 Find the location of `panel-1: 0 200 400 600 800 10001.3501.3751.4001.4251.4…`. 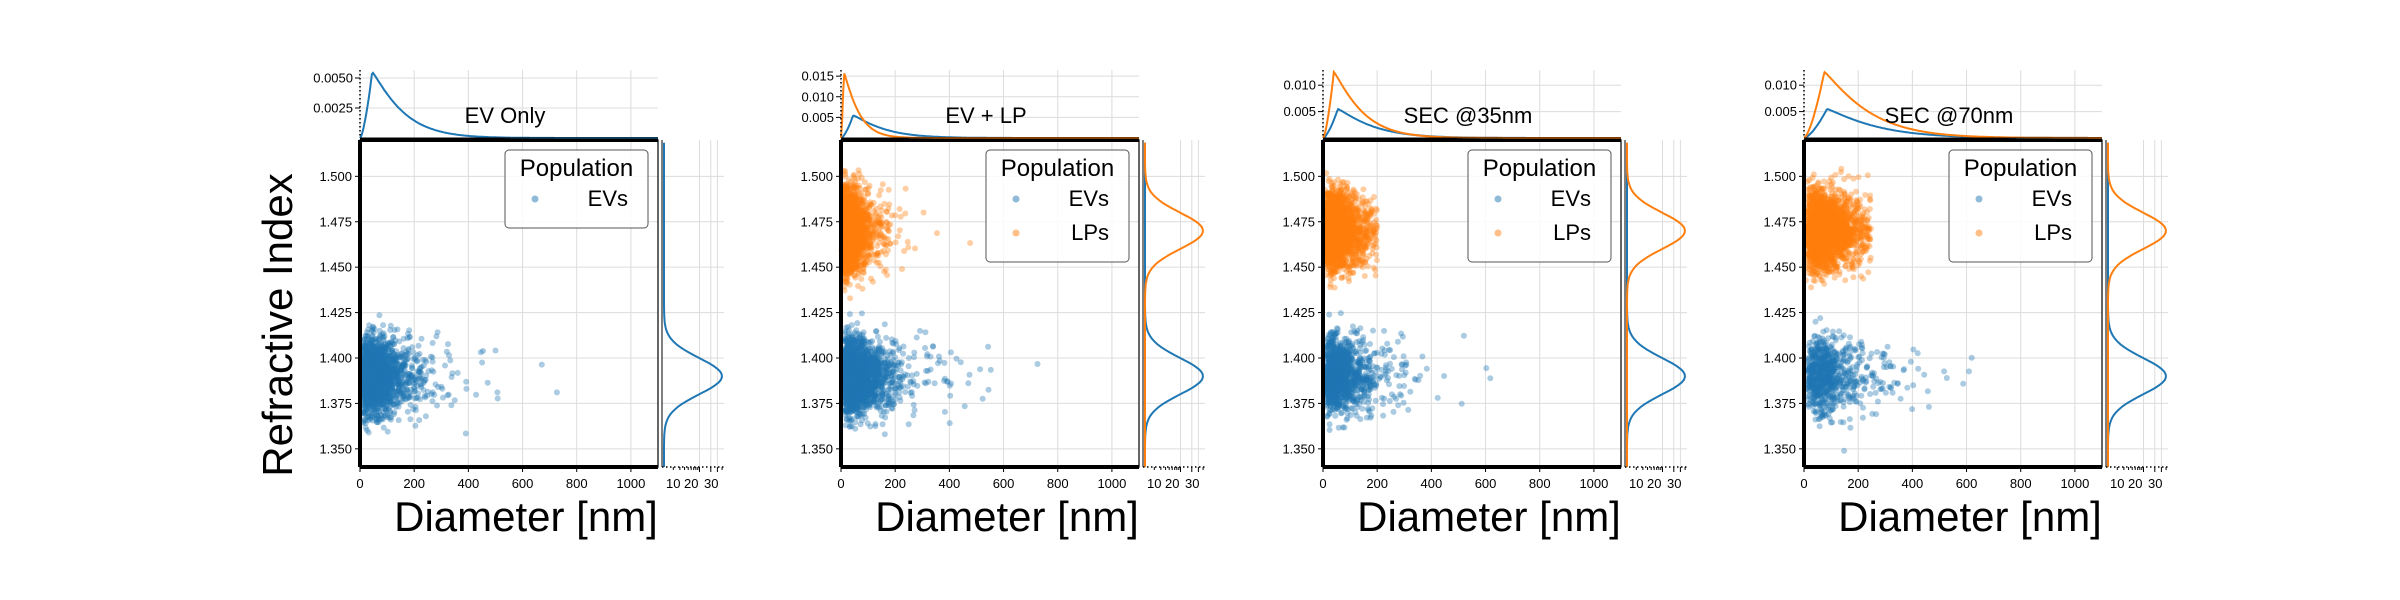

panel-1: 0 200 400 600 800 10001.3501.3751.4001.4251.4… is located at coordinates (518, 305).